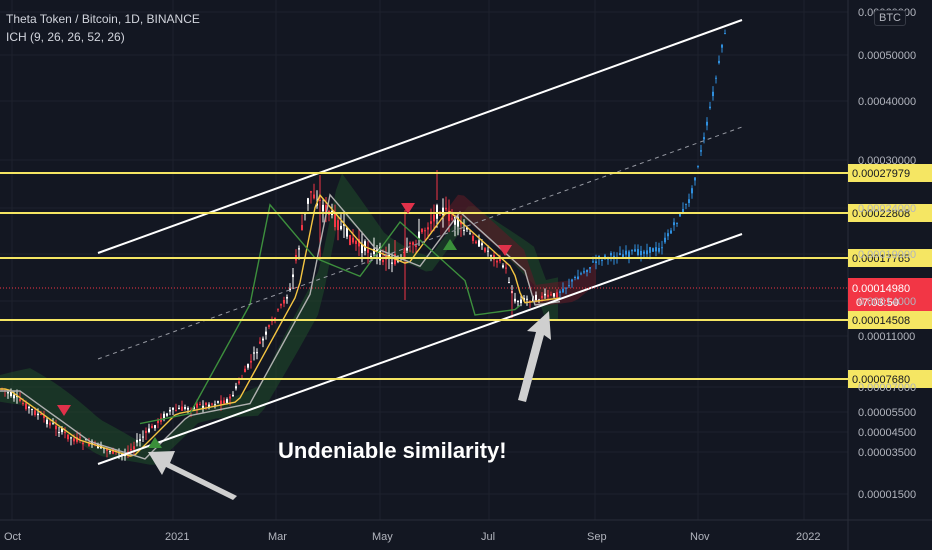  Describe the element at coordinates (881, 289) in the screenshot. I see `last-price-value: 0.00014980` at that location.